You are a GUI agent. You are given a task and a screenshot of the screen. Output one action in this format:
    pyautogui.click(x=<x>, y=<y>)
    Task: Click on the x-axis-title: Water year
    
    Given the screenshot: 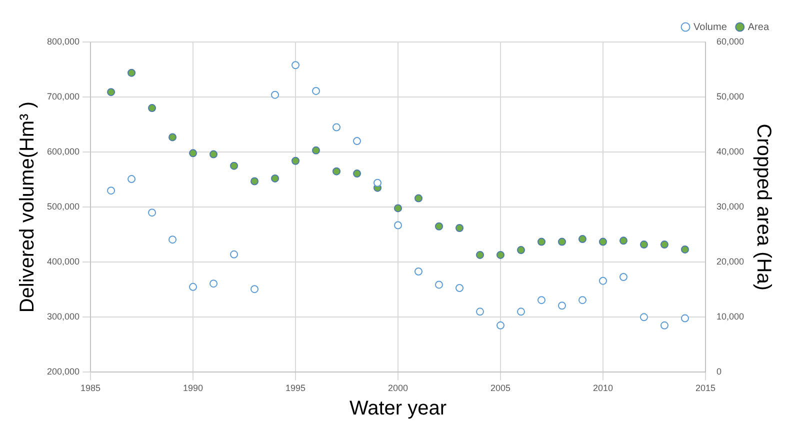 What is the action you would take?
    pyautogui.click(x=398, y=409)
    